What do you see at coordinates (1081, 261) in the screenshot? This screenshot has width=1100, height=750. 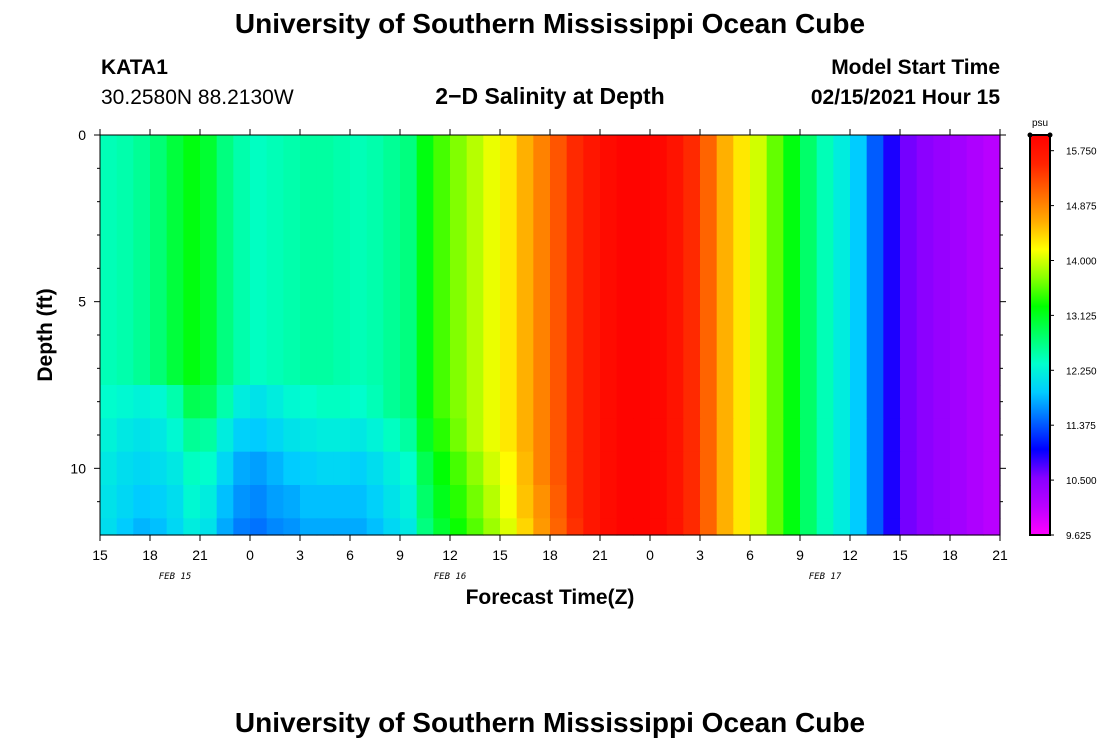 I see `colorbar-tick-label: 14.000` at bounding box center [1081, 261].